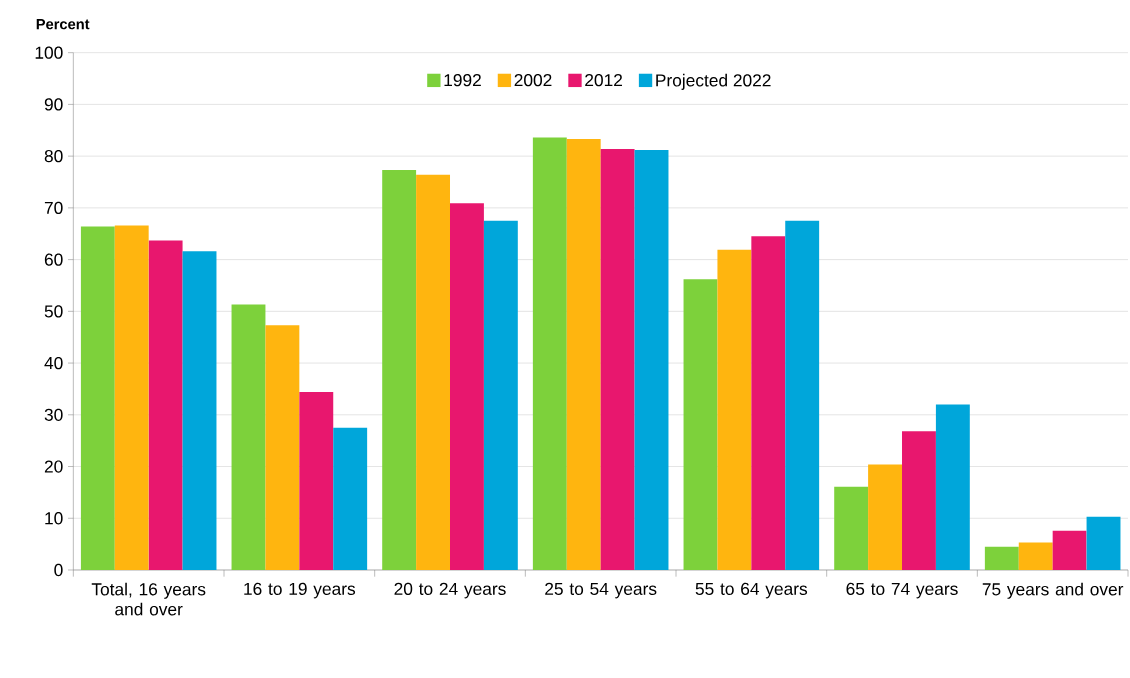 Image resolution: width=1130 pixels, height=678 pixels. I want to click on y-tick-label: 20, so click(53, 466).